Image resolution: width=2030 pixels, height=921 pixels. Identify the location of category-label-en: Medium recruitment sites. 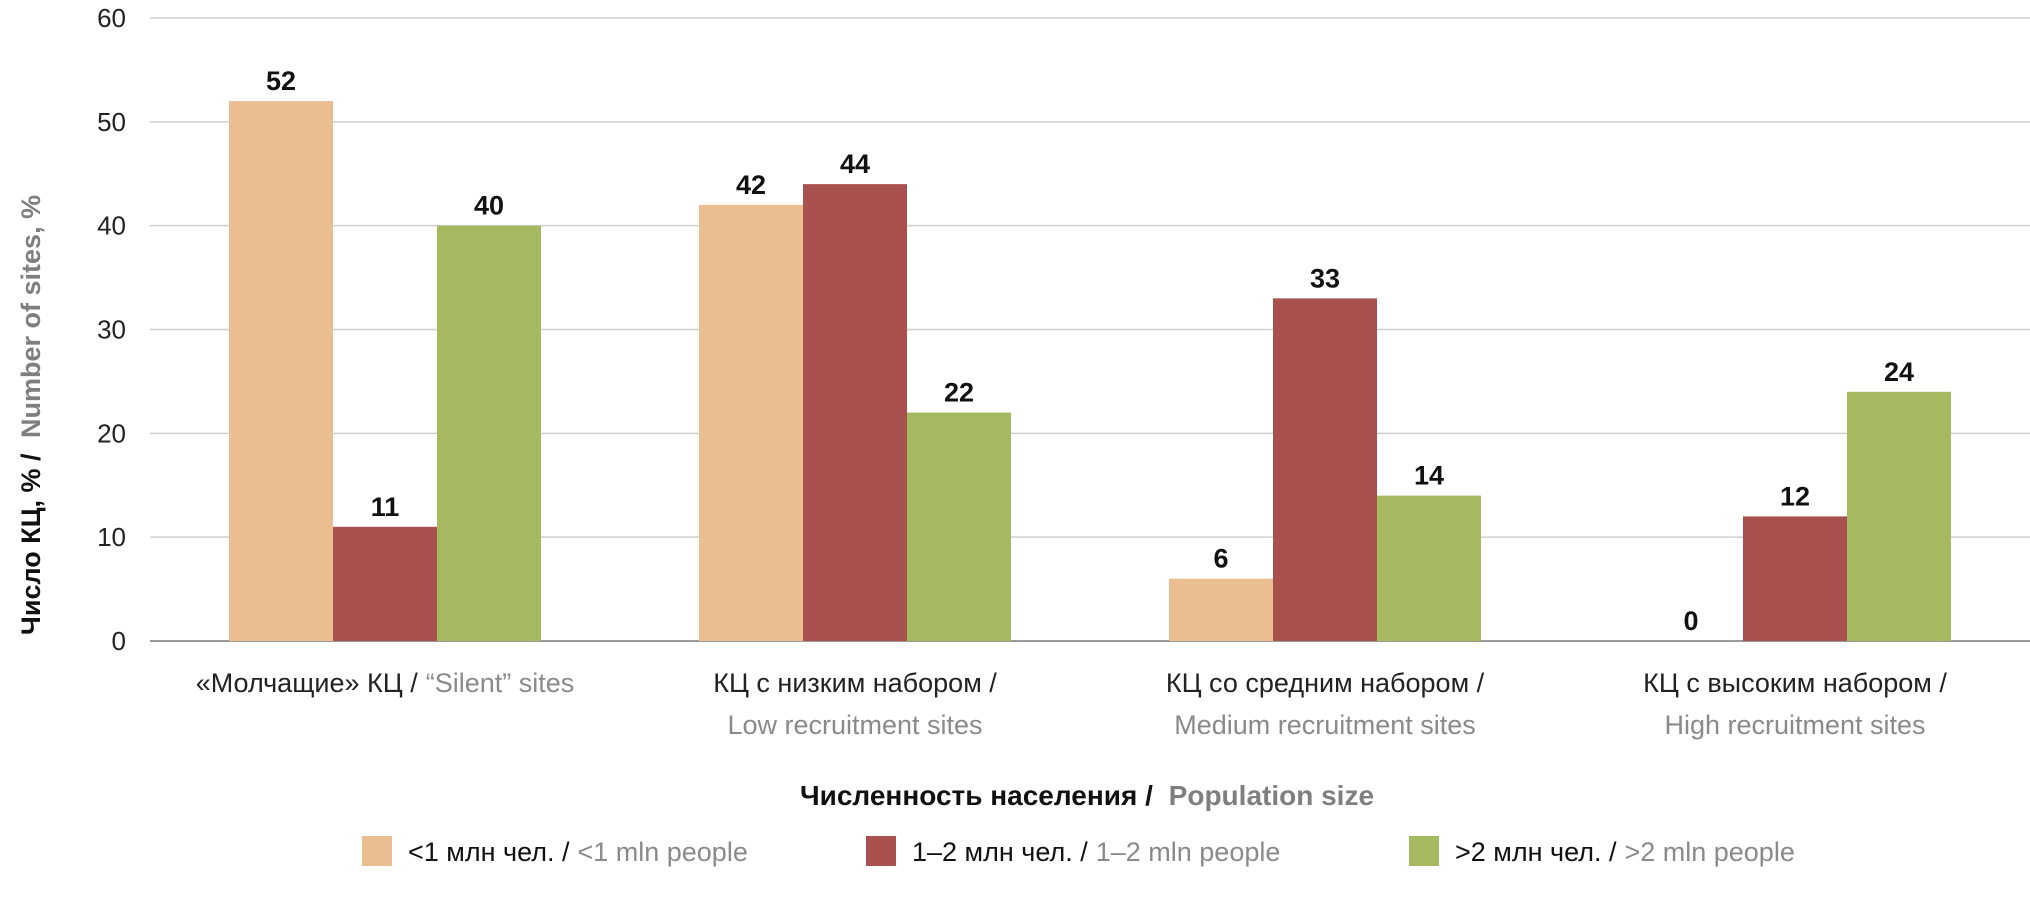
(1325, 725).